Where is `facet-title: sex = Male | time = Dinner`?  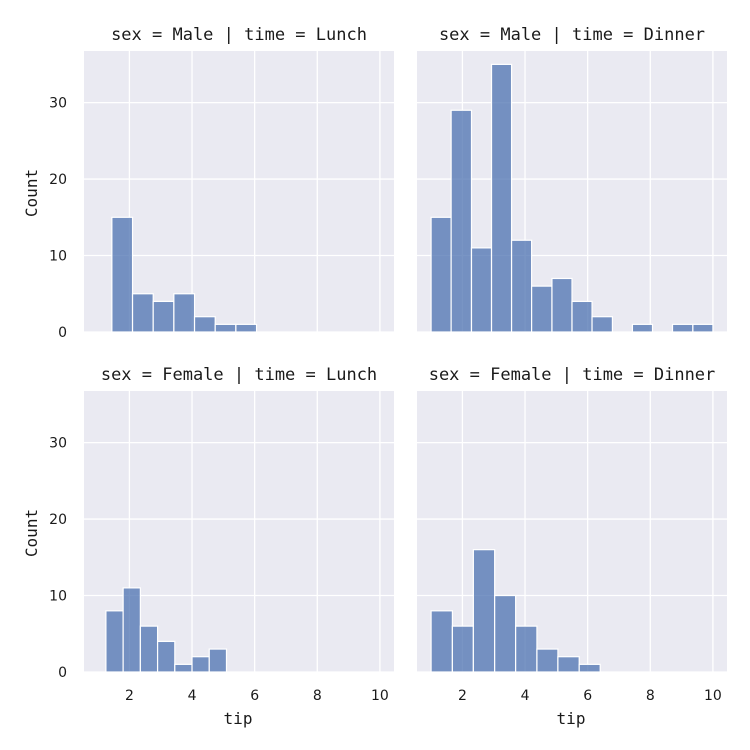 facet-title: sex = Male | time = Dinner is located at coordinates (572, 35).